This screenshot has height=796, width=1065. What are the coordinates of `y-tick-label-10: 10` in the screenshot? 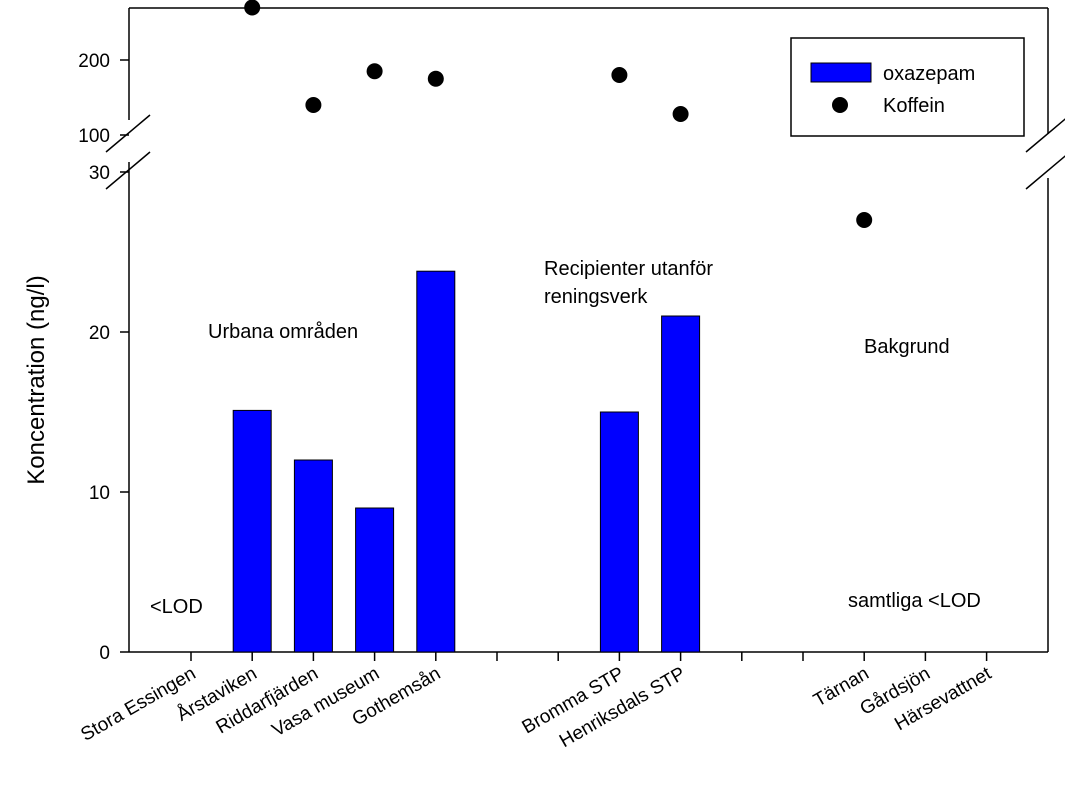 It's located at (99, 493).